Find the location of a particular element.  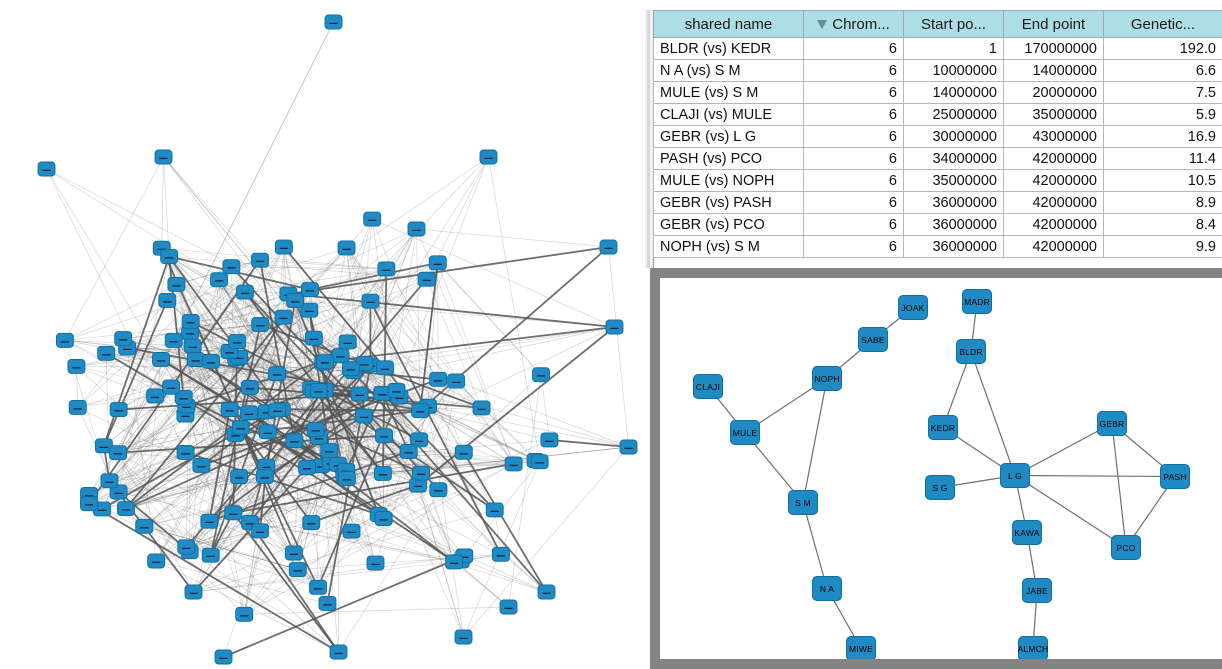

table-row: CLAJI (vs) MULE 6 25000000 35000000 5.9 is located at coordinates (937, 114).